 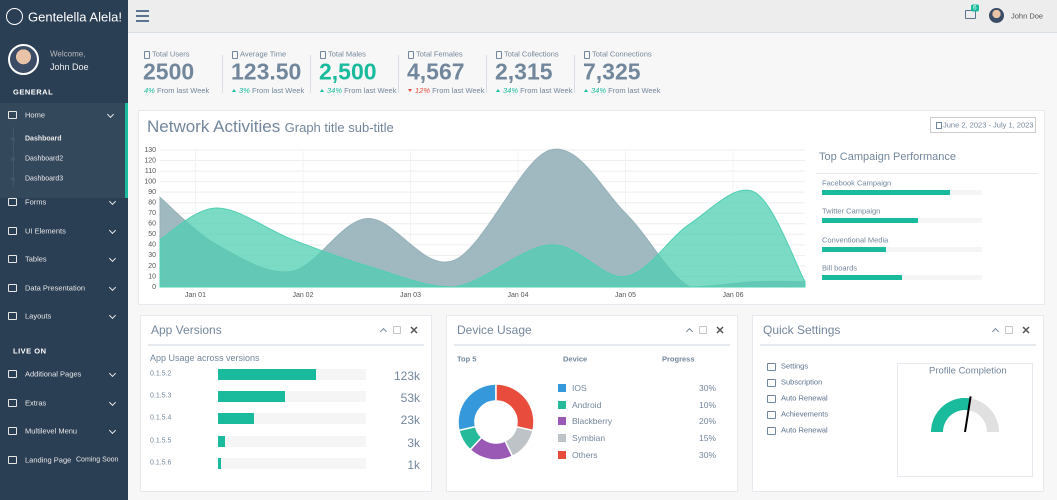 What do you see at coordinates (214, 126) in the screenshot?
I see `network-title: Network Activities` at bounding box center [214, 126].